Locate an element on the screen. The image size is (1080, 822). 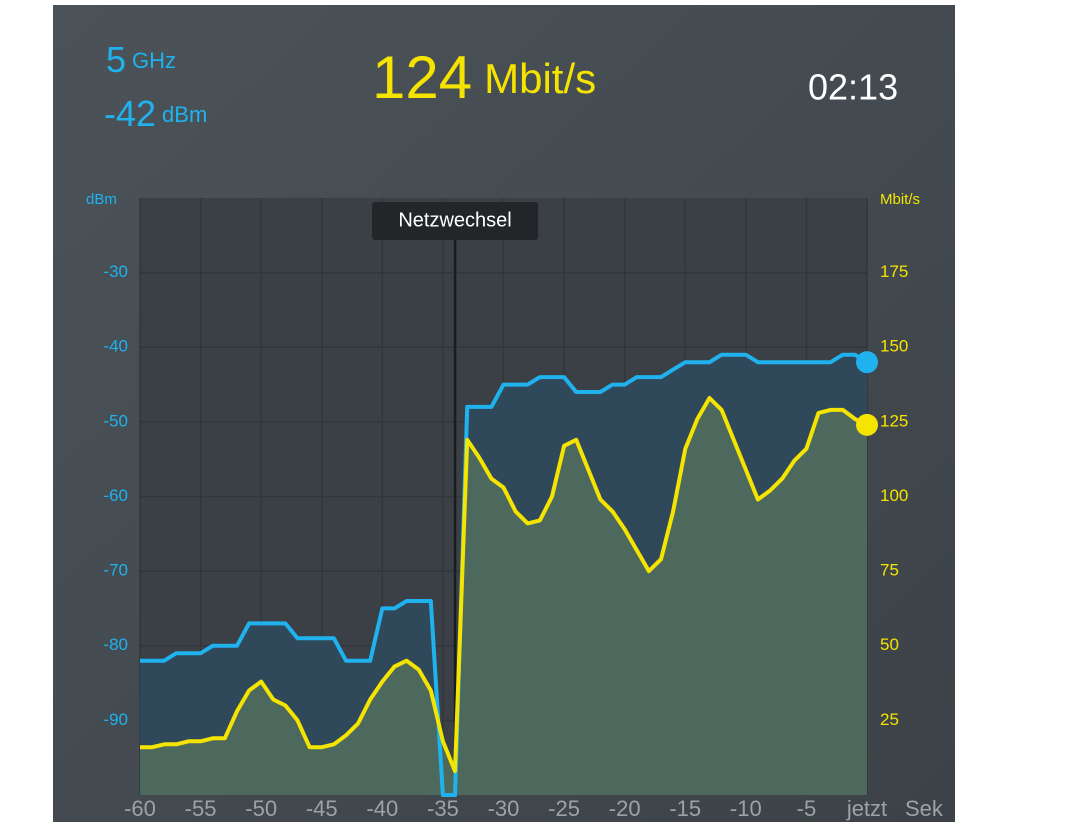
speed: 124 Mbit/s is located at coordinates (484, 77).